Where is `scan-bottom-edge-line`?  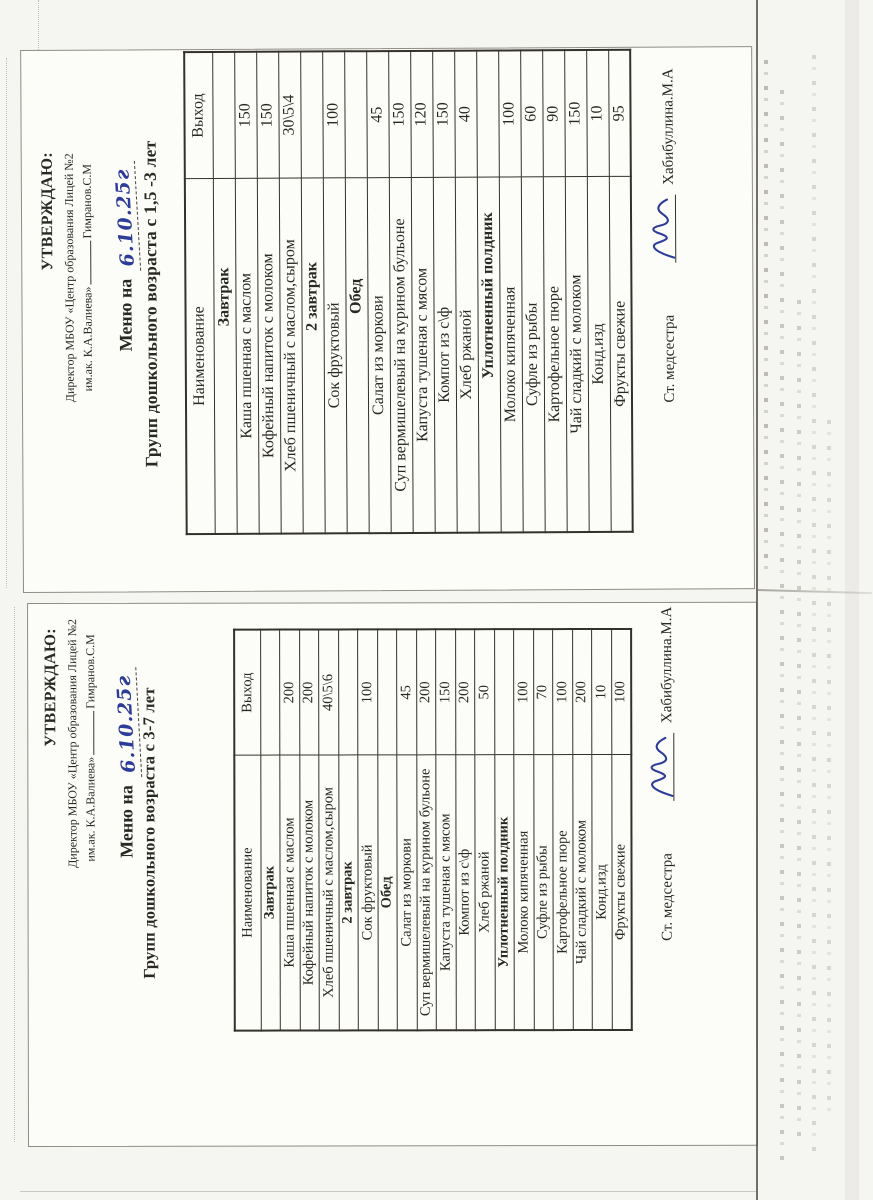
scan-bottom-edge-line is located at coordinates (388, 1191).